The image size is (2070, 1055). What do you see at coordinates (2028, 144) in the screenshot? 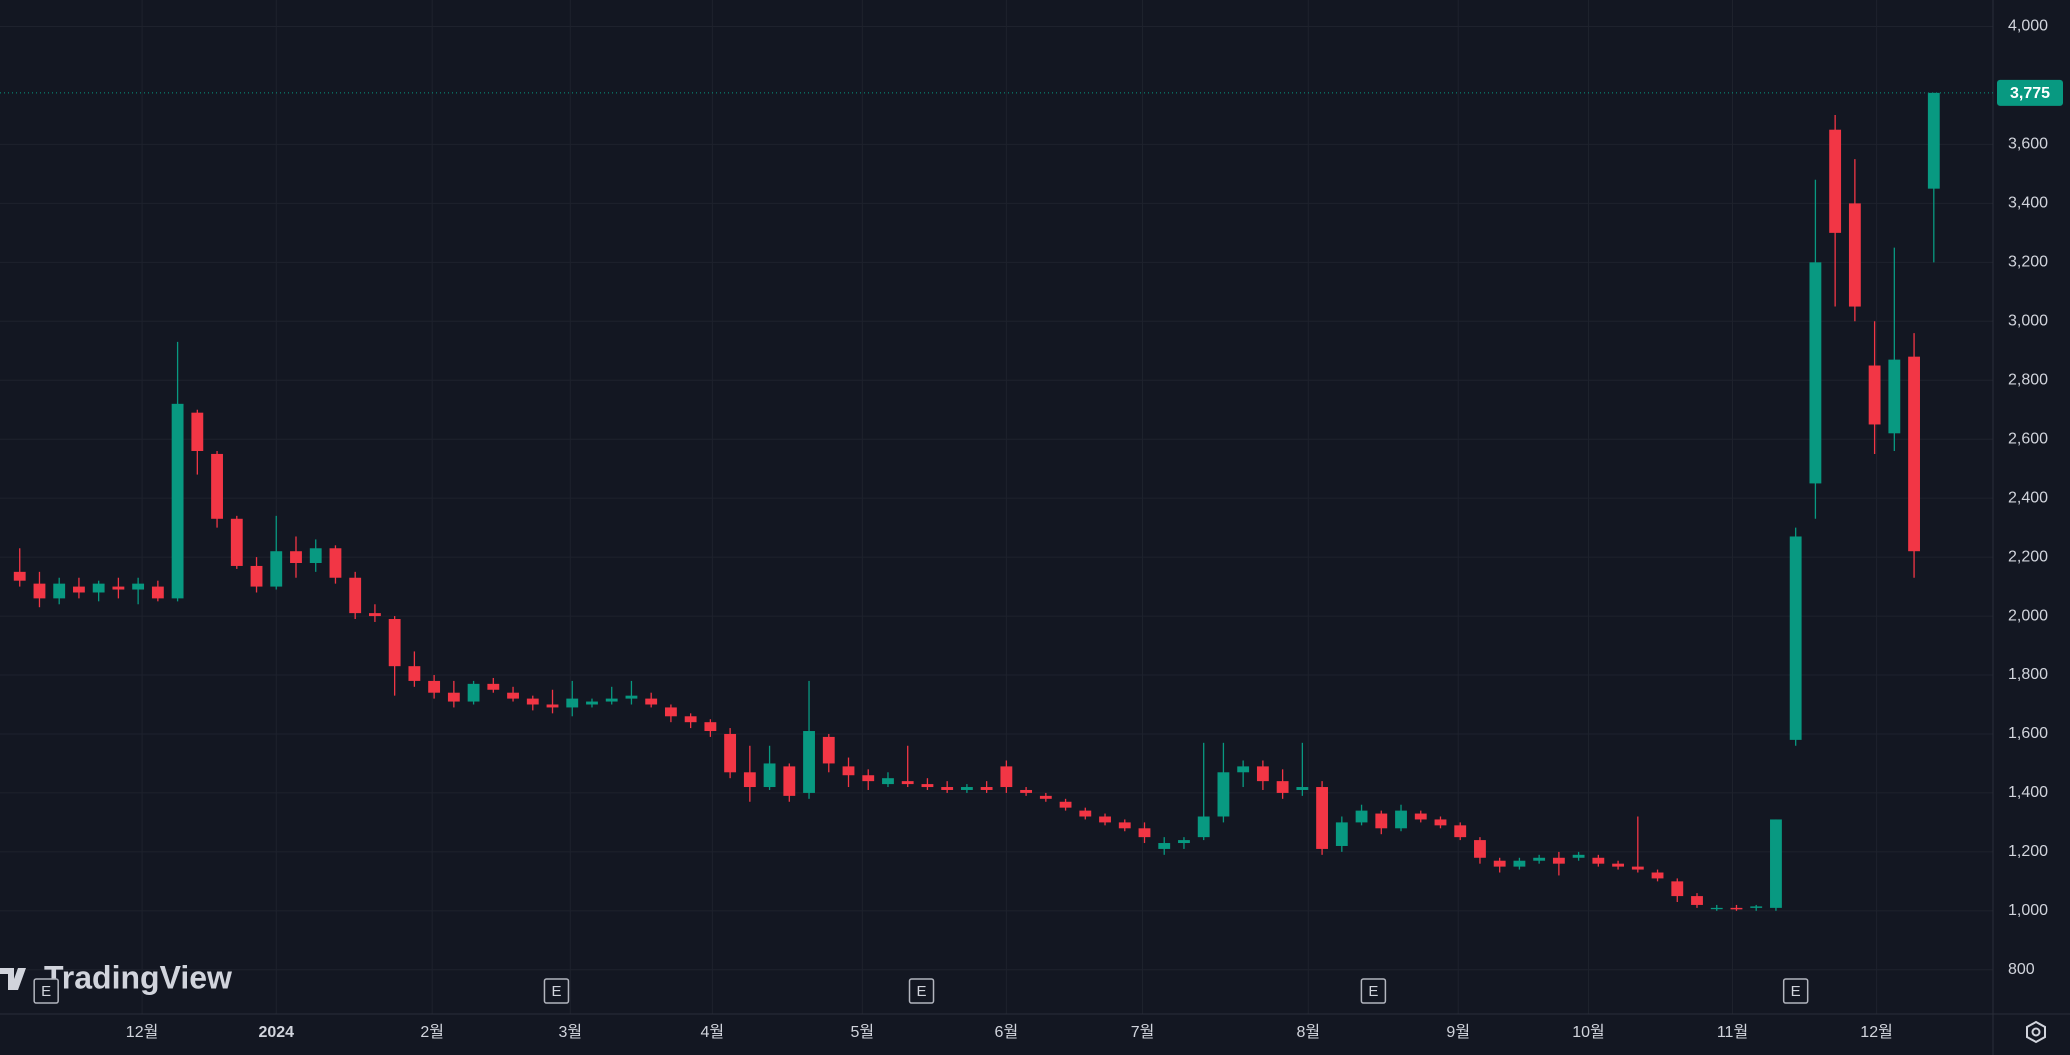
I see `y-tick-label: 3,600` at bounding box center [2028, 144].